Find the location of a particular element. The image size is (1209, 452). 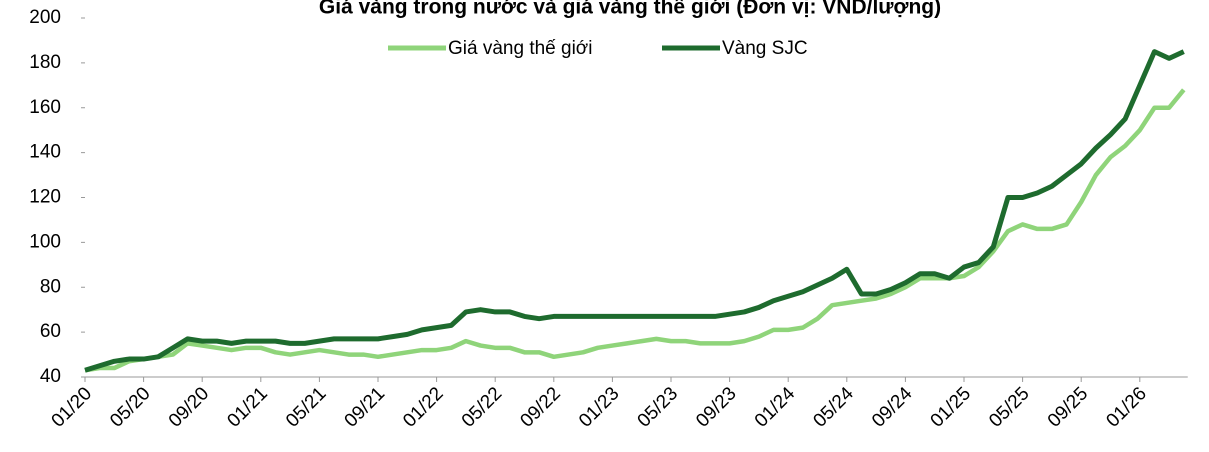

x-tick-label: 05/20 is located at coordinates (130, 407).